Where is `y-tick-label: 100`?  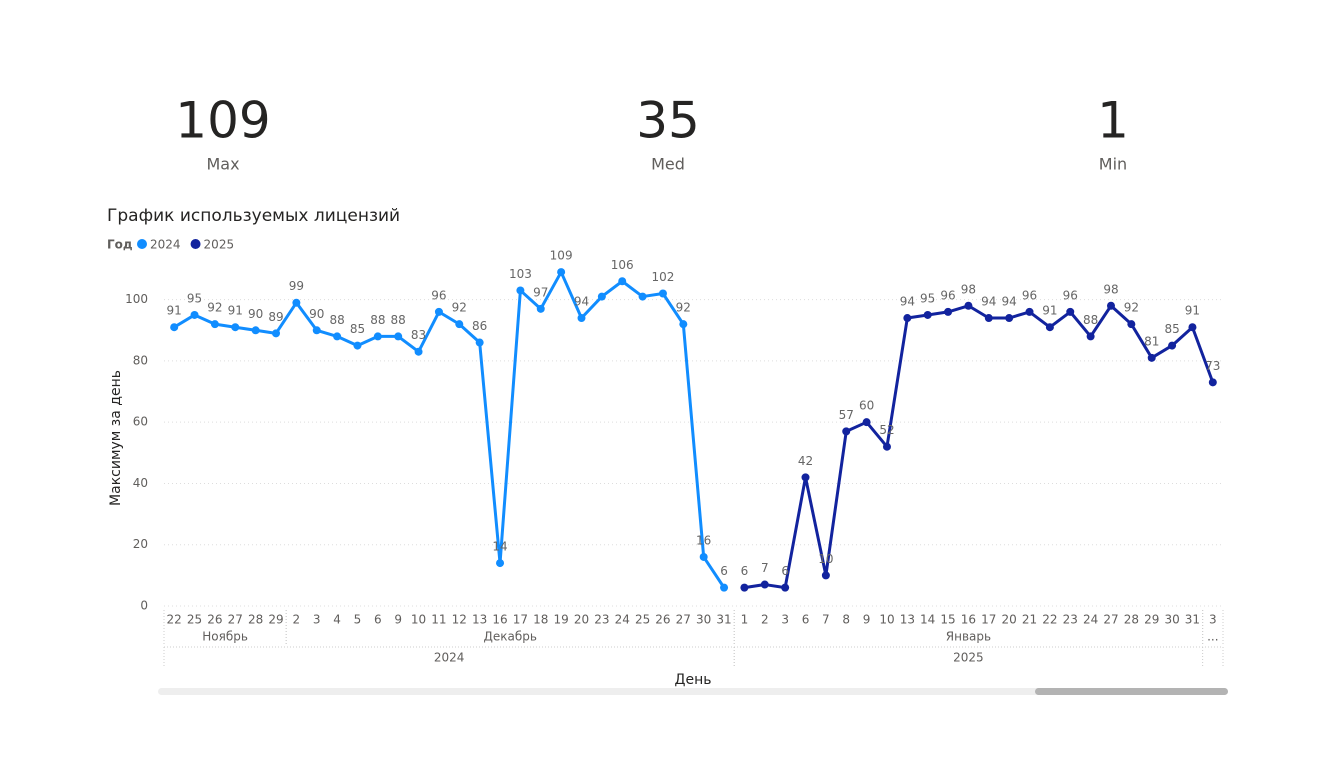
y-tick-label: 100 is located at coordinates (136, 299).